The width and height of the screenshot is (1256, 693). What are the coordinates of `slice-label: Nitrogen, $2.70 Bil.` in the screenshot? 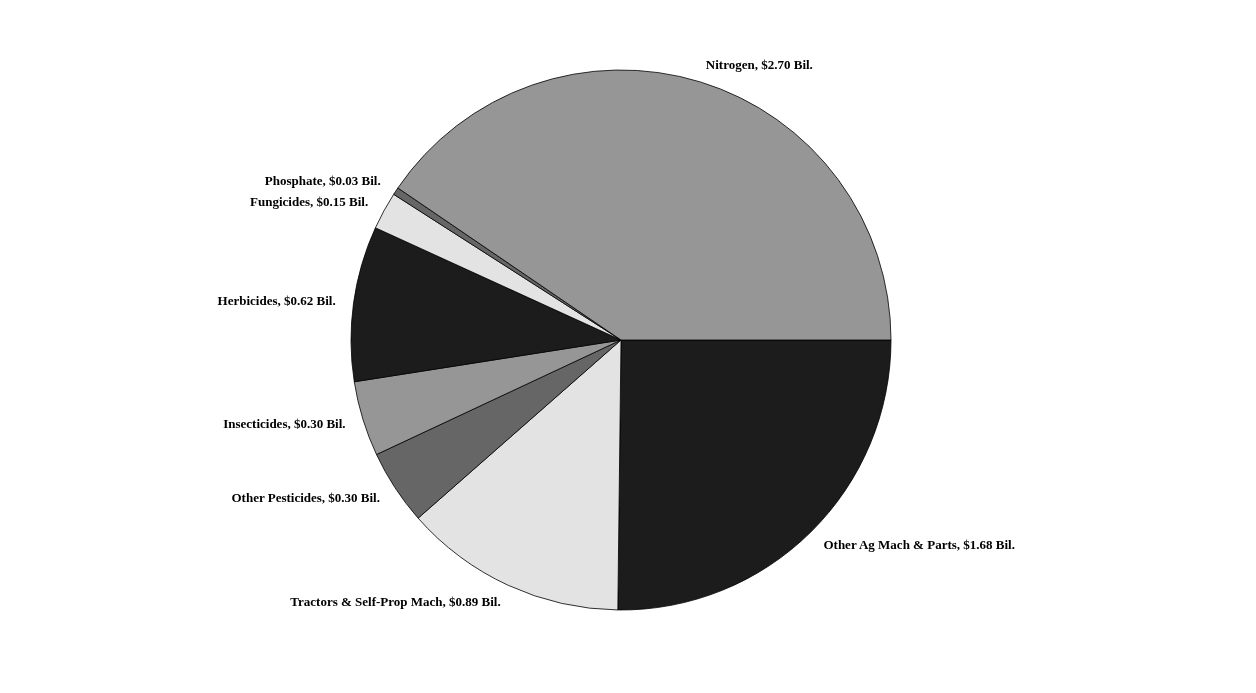 It's located at (759, 64).